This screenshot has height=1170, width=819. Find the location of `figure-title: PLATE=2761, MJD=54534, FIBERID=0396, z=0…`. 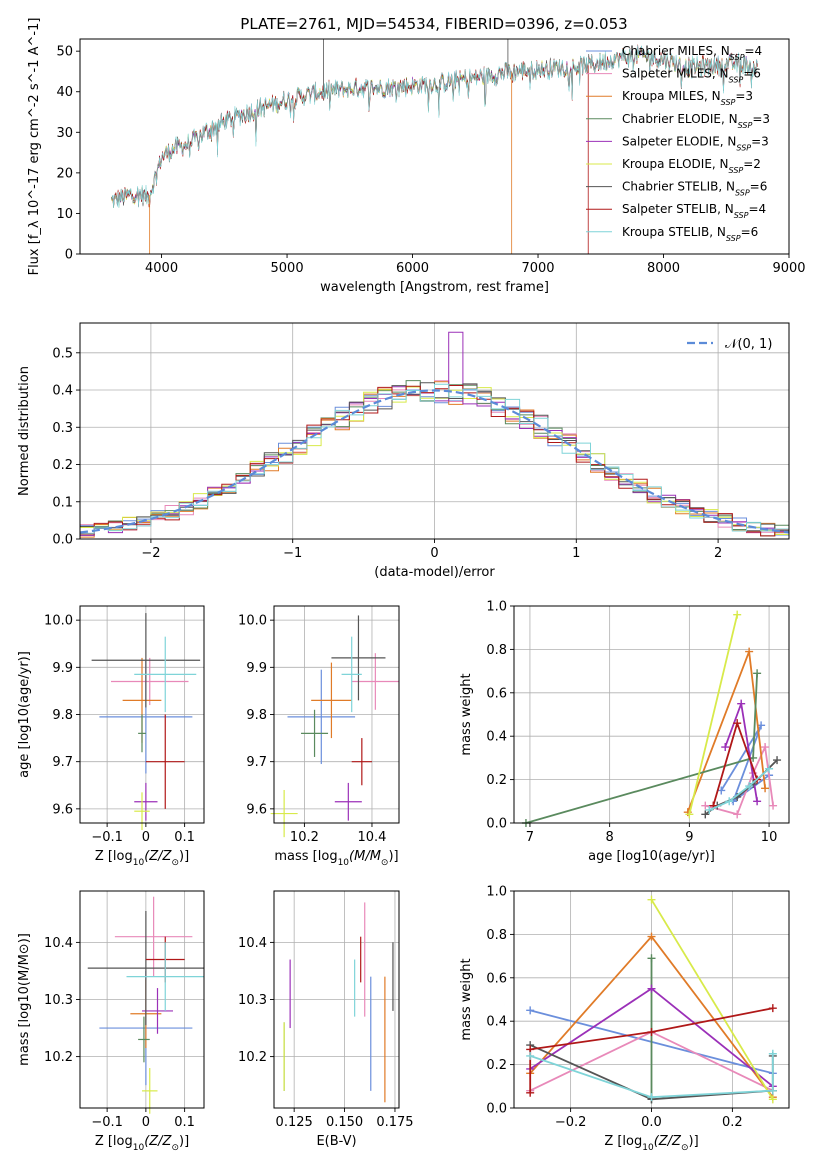

figure-title: PLATE=2761, MJD=54534, FIBERID=0396, z=0… is located at coordinates (433, 24).